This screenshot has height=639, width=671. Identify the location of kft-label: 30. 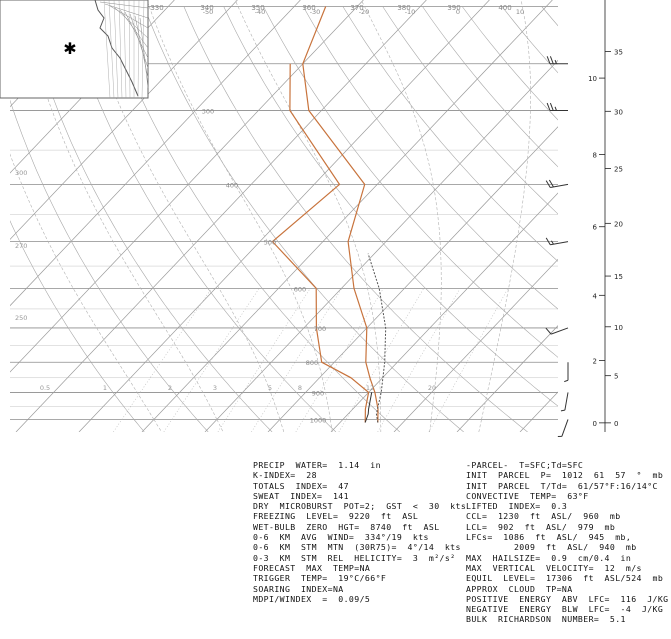
(618, 112).